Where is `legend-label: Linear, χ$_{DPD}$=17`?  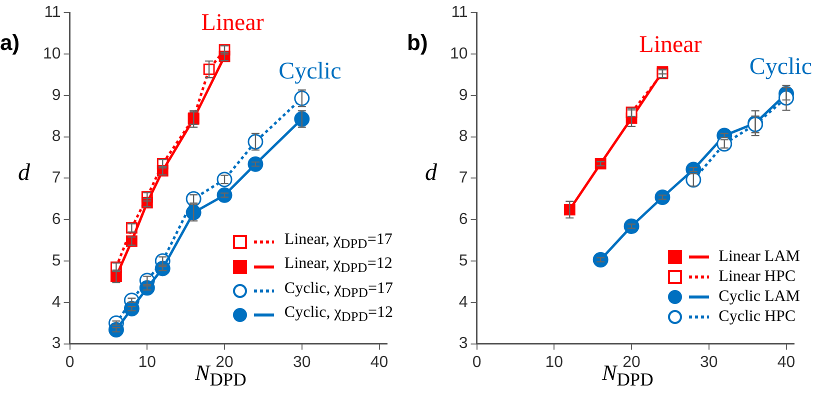 legend-label: Linear, χ$_{DPD}$=17 is located at coordinates (338, 242).